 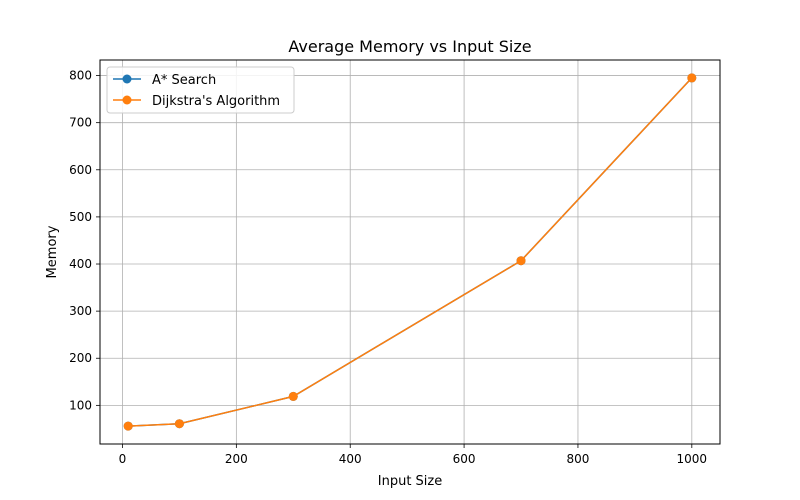 What do you see at coordinates (80, 358) in the screenshot?
I see `y-tick-label: 200` at bounding box center [80, 358].